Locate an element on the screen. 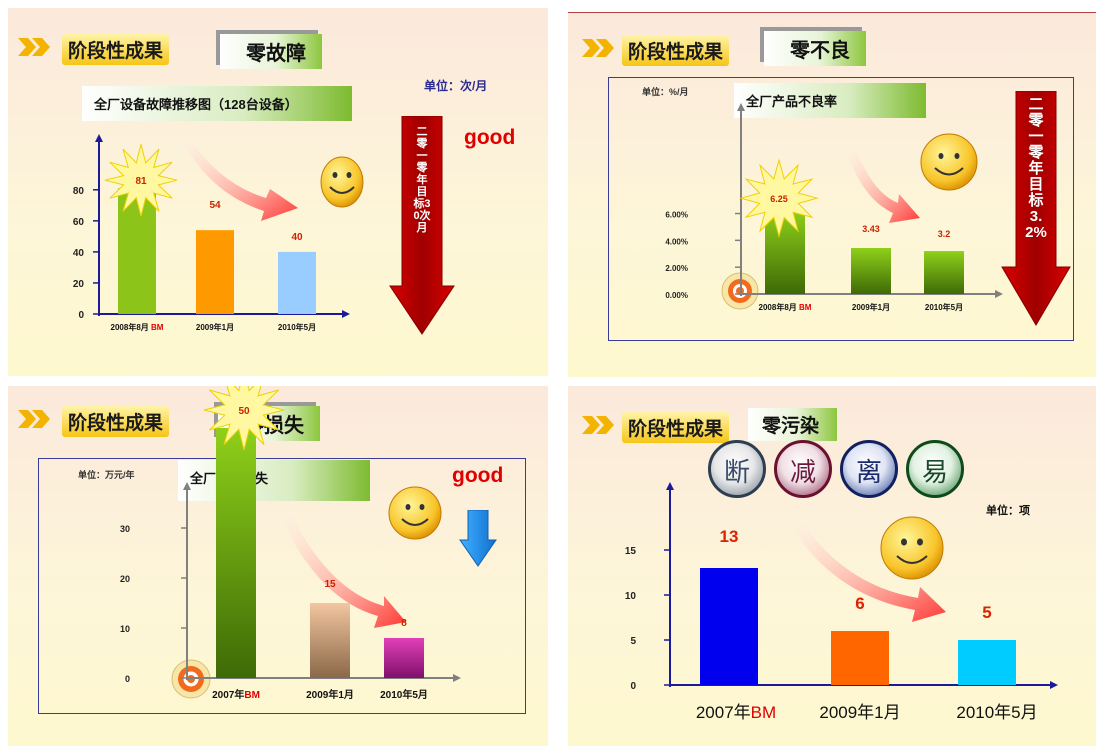 Image resolution: width=1096 pixels, height=747 pixels. circle-char: 离 is located at coordinates (868, 473).